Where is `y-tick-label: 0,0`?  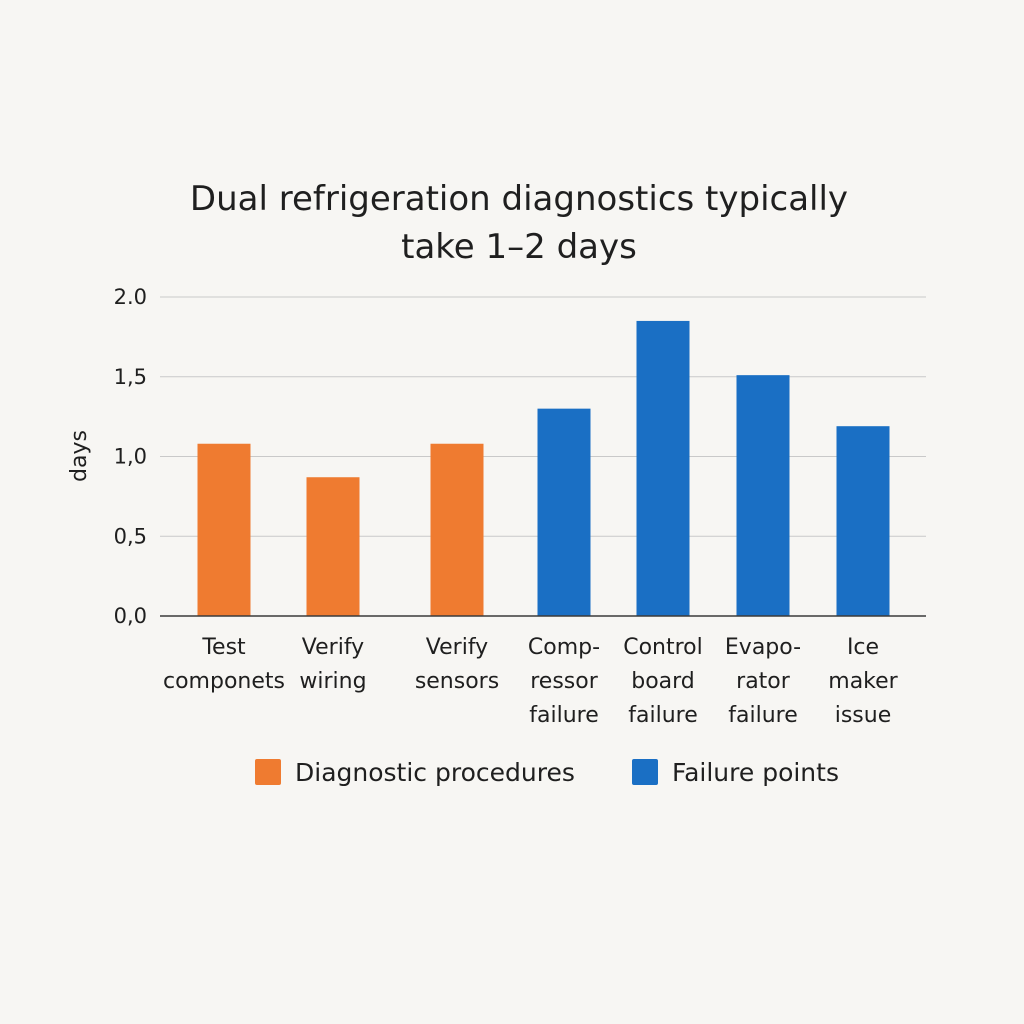 y-tick-label: 0,0 is located at coordinates (130, 616).